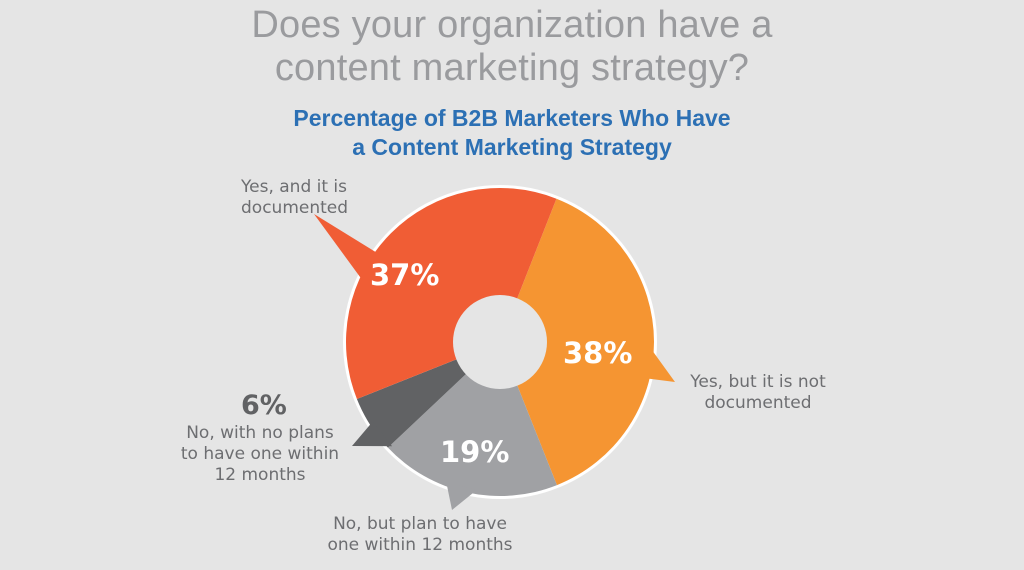  Describe the element at coordinates (512, 25) in the screenshot. I see `chart-title-line1: Does your organization have a` at that location.